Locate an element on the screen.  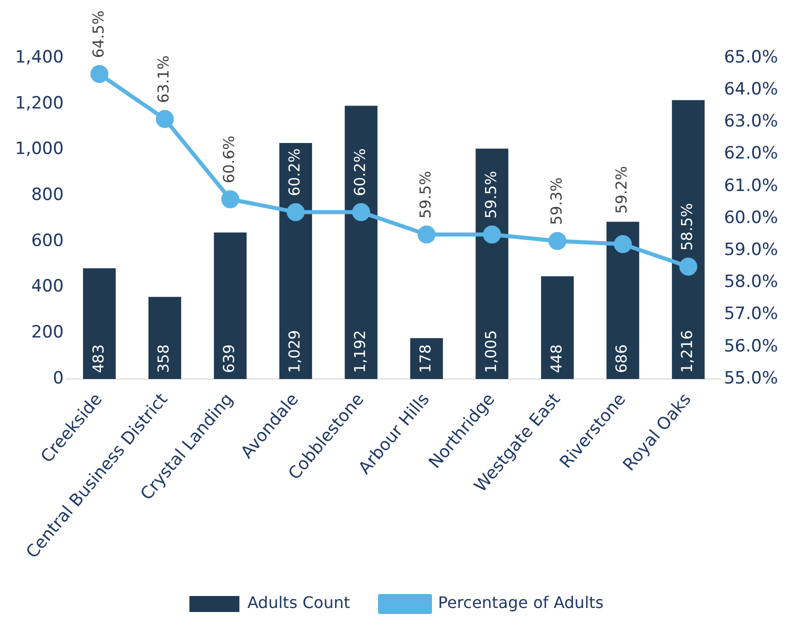
legend-label: Percentage of Adults is located at coordinates (521, 602).